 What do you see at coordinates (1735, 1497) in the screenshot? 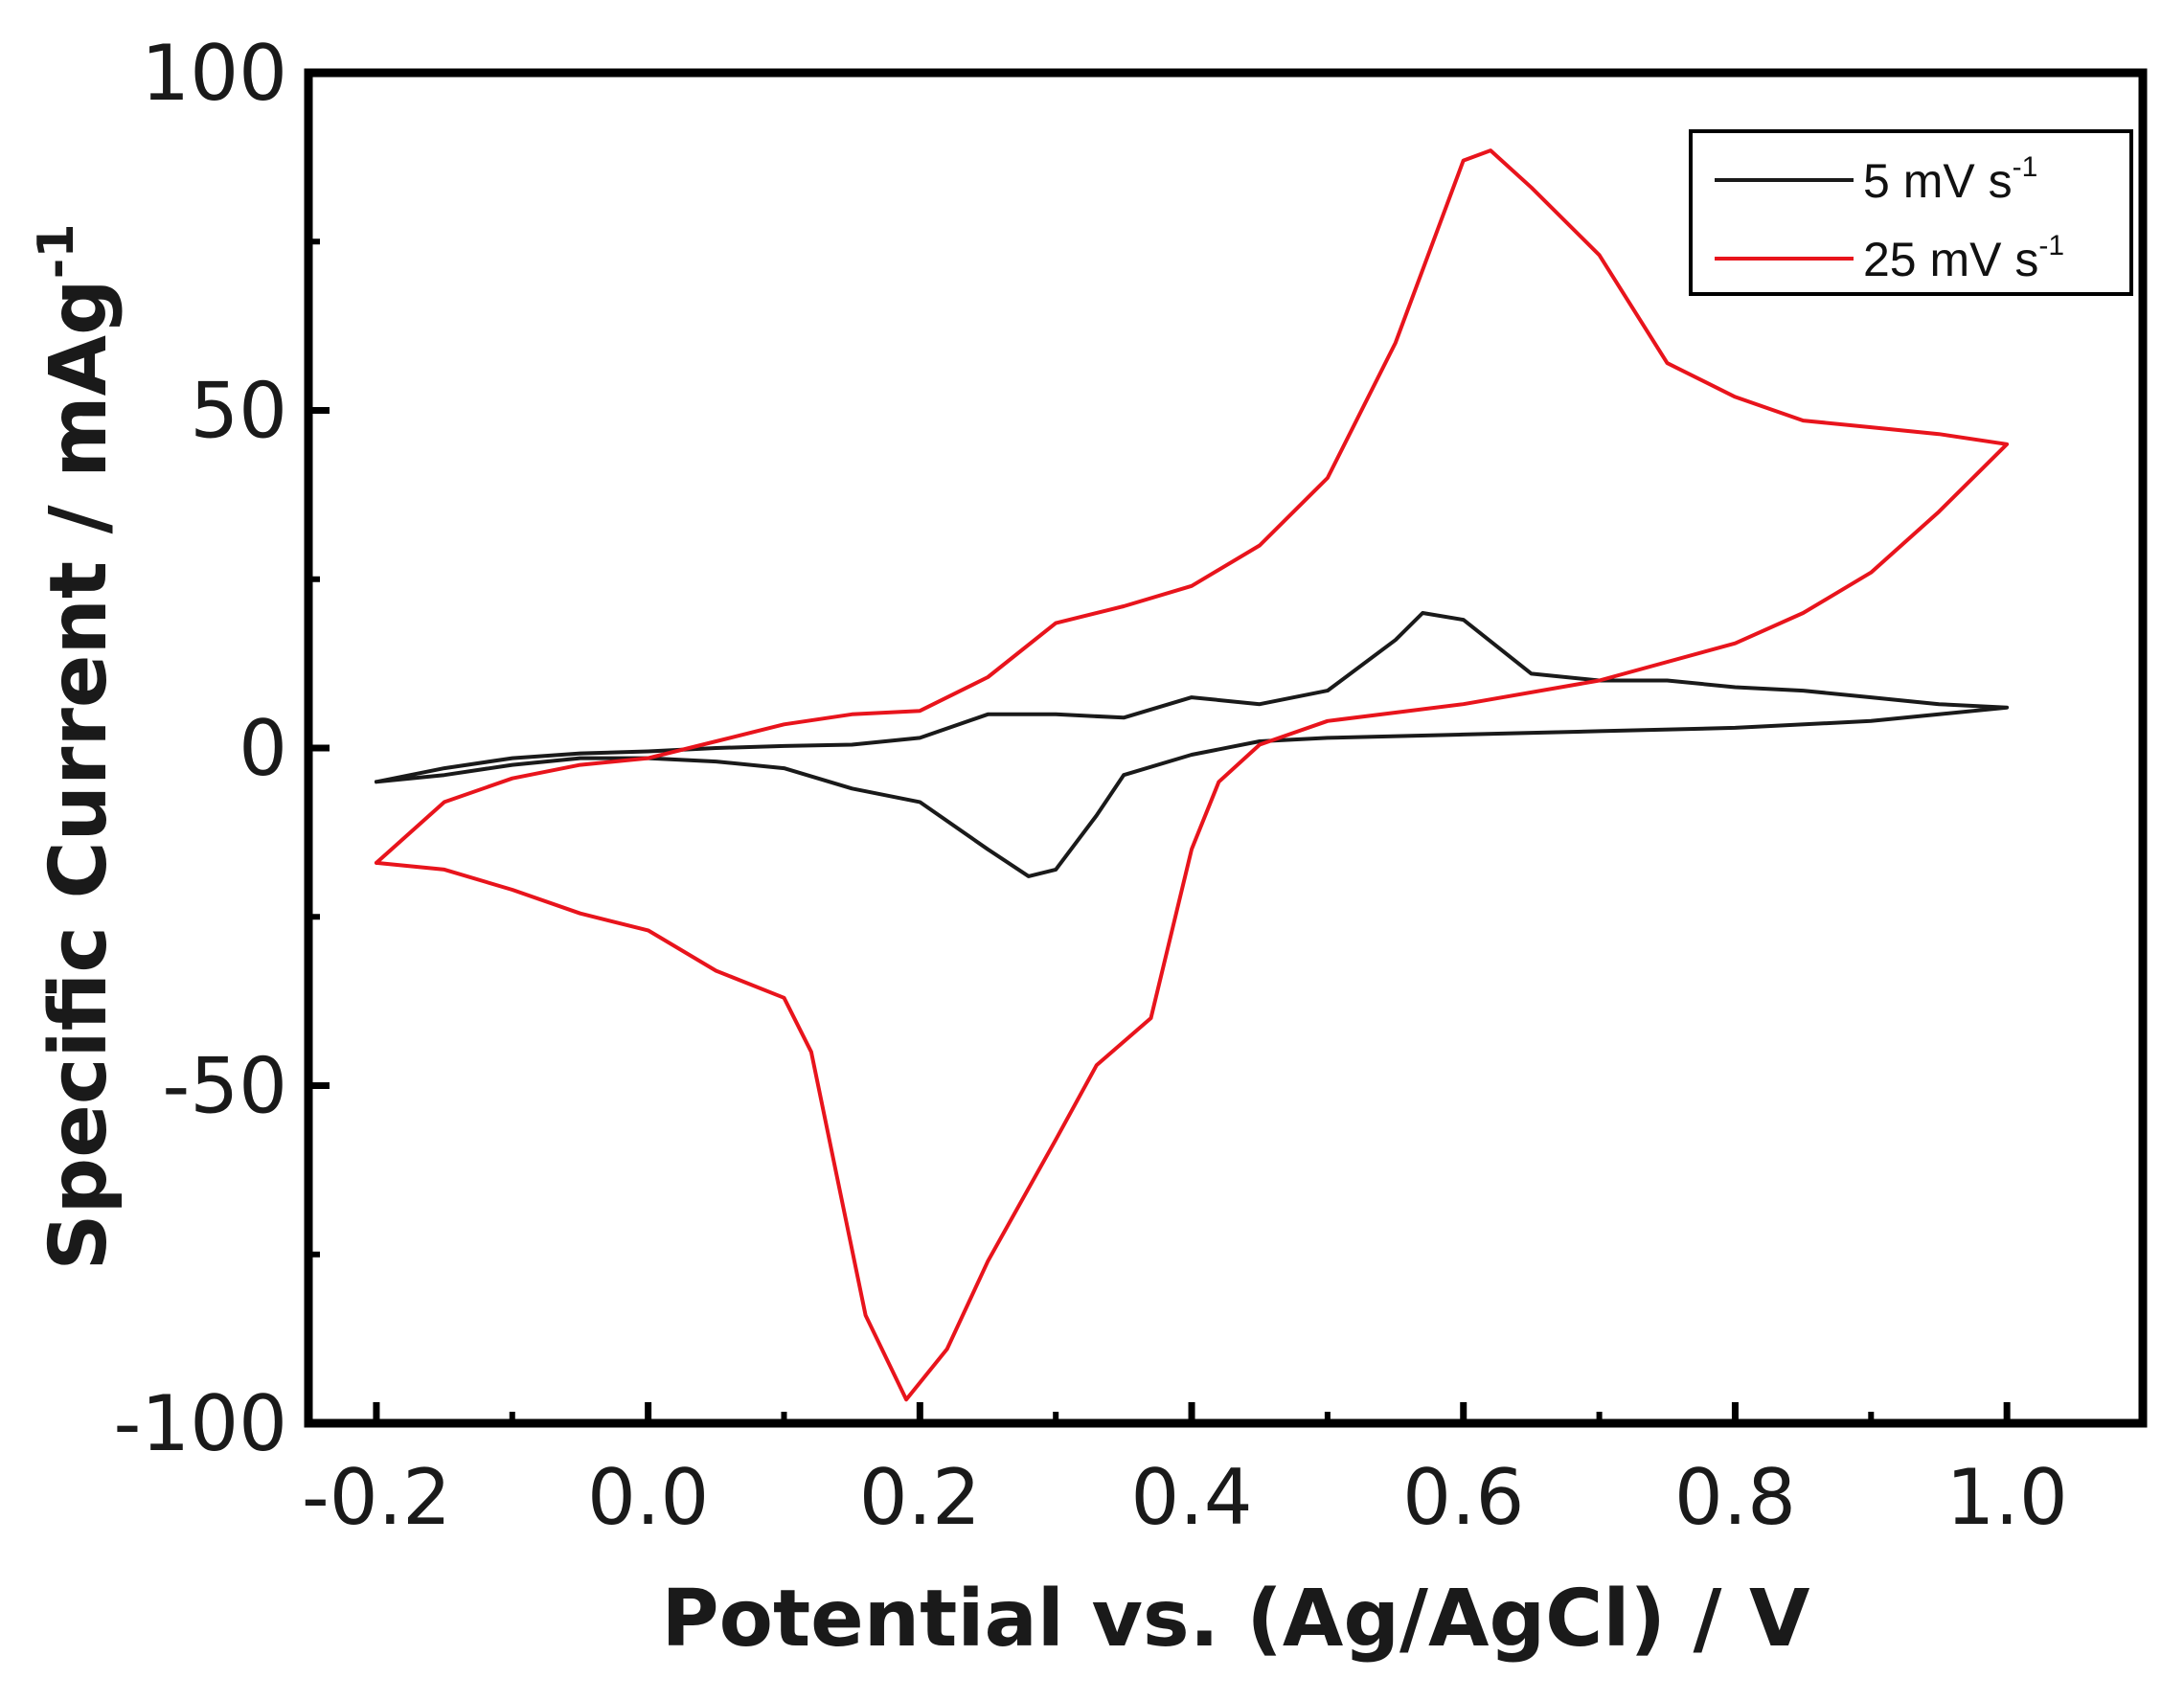
I see `x-tick-label: 0.8` at bounding box center [1735, 1497].